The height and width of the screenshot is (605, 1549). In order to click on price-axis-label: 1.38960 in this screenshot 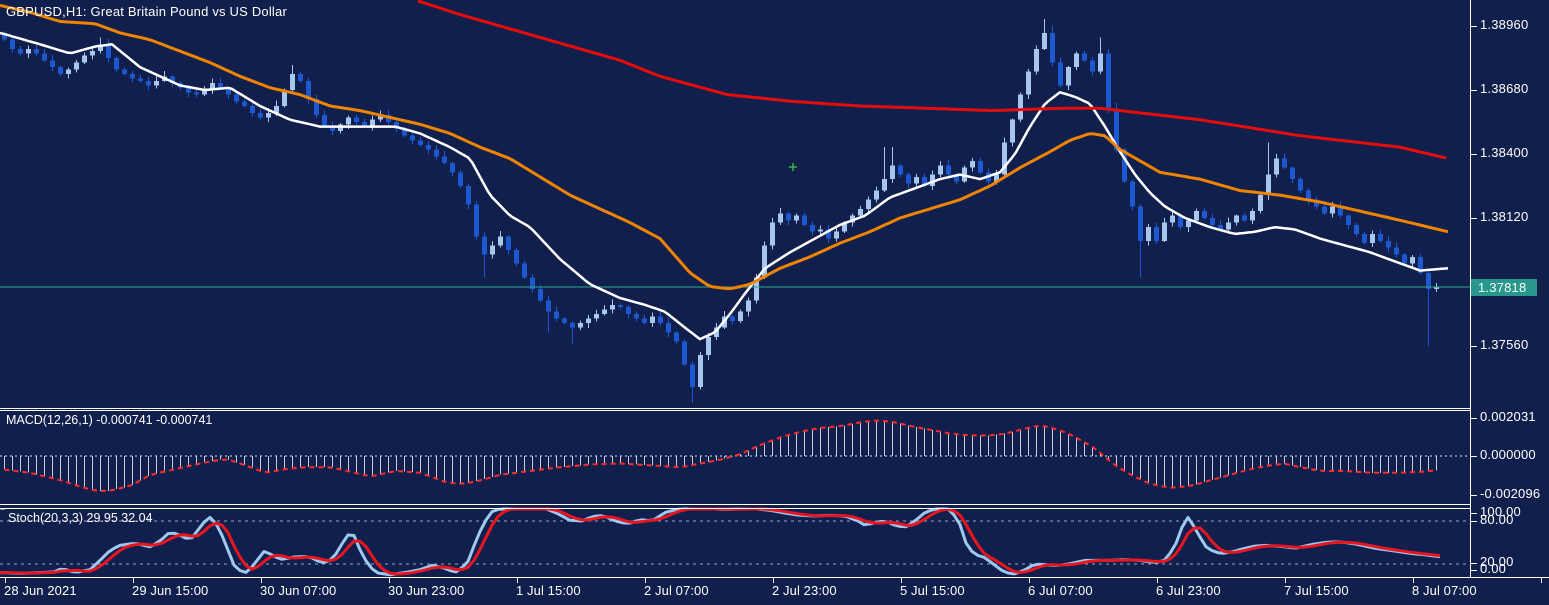, I will do `click(1504, 24)`.